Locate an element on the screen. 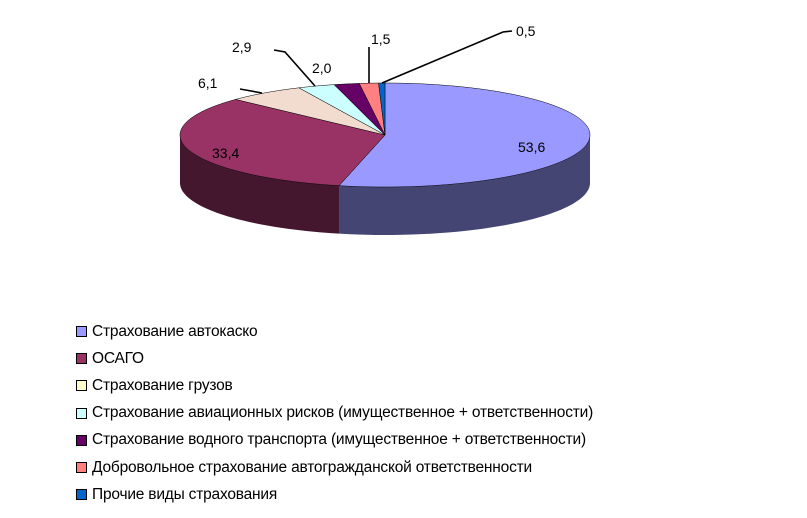  data-label-4: 2,0 is located at coordinates (322, 68).